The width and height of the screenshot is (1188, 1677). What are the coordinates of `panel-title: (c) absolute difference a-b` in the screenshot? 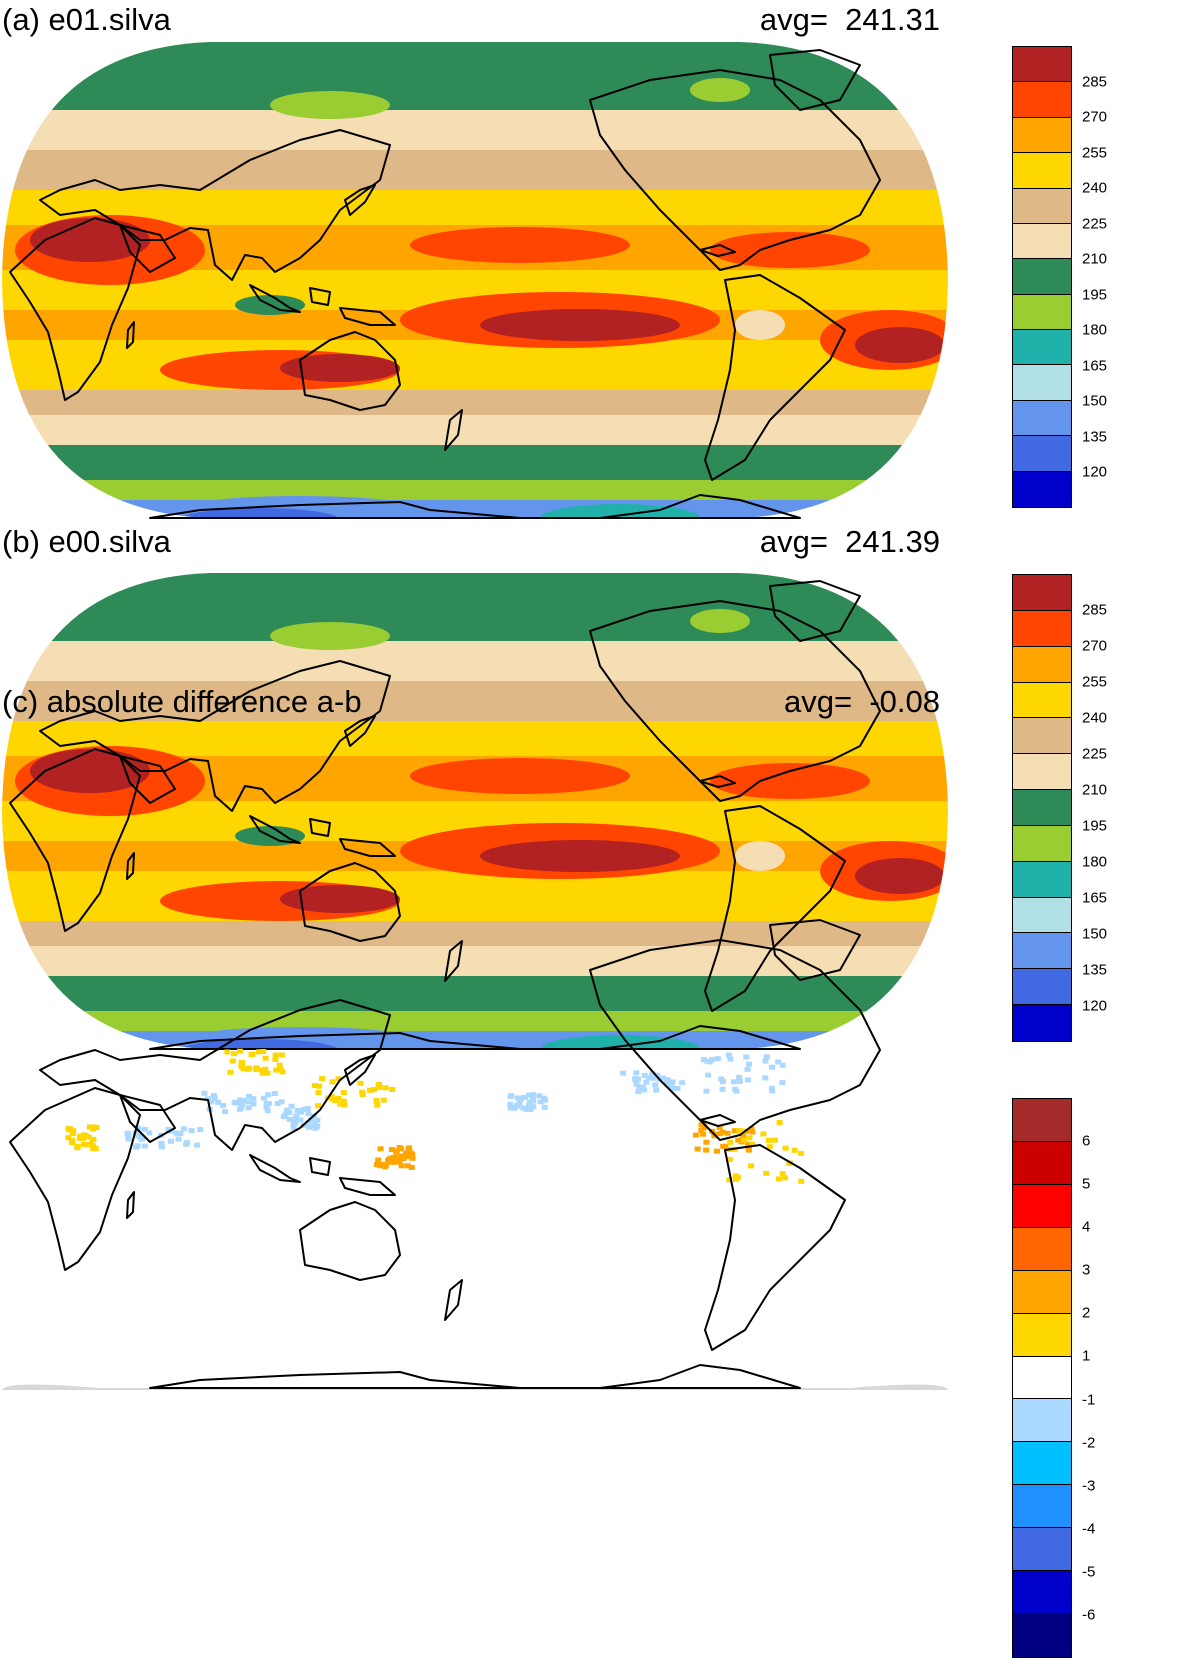 It's located at (182, 701).